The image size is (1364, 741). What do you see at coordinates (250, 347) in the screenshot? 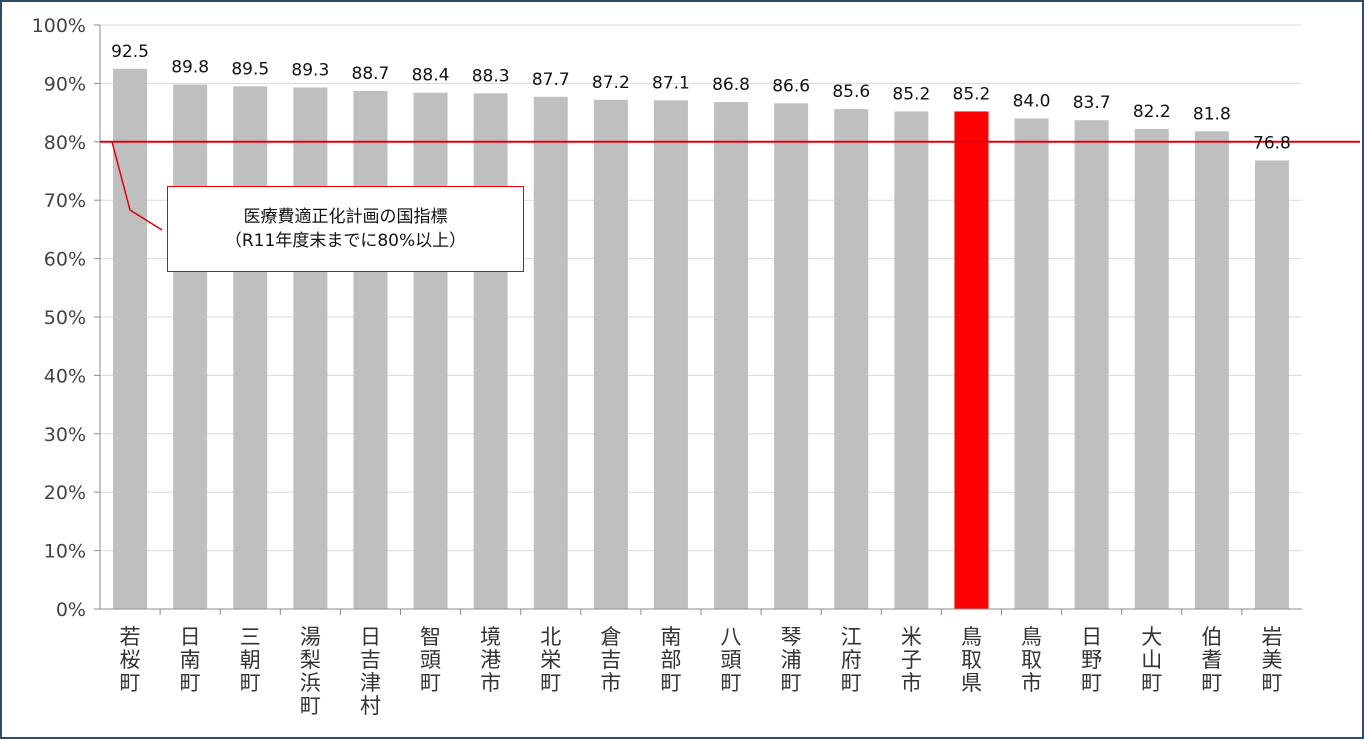
I see `bar-三朝町` at bounding box center [250, 347].